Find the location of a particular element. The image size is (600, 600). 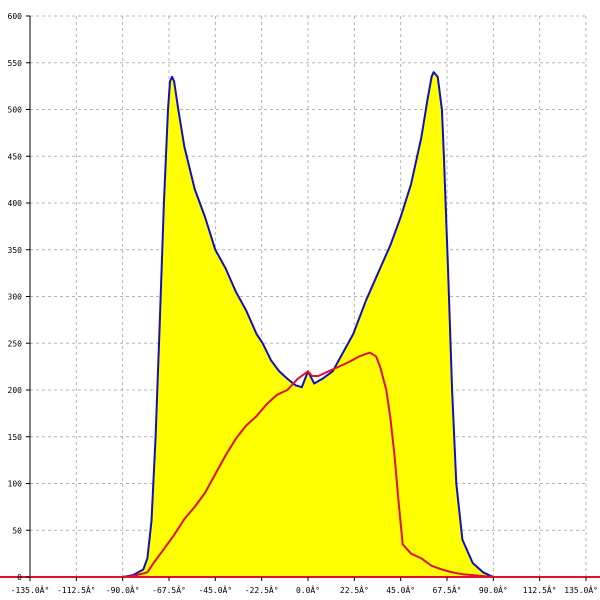

y-tick-label: 0 is located at coordinates (19, 577).